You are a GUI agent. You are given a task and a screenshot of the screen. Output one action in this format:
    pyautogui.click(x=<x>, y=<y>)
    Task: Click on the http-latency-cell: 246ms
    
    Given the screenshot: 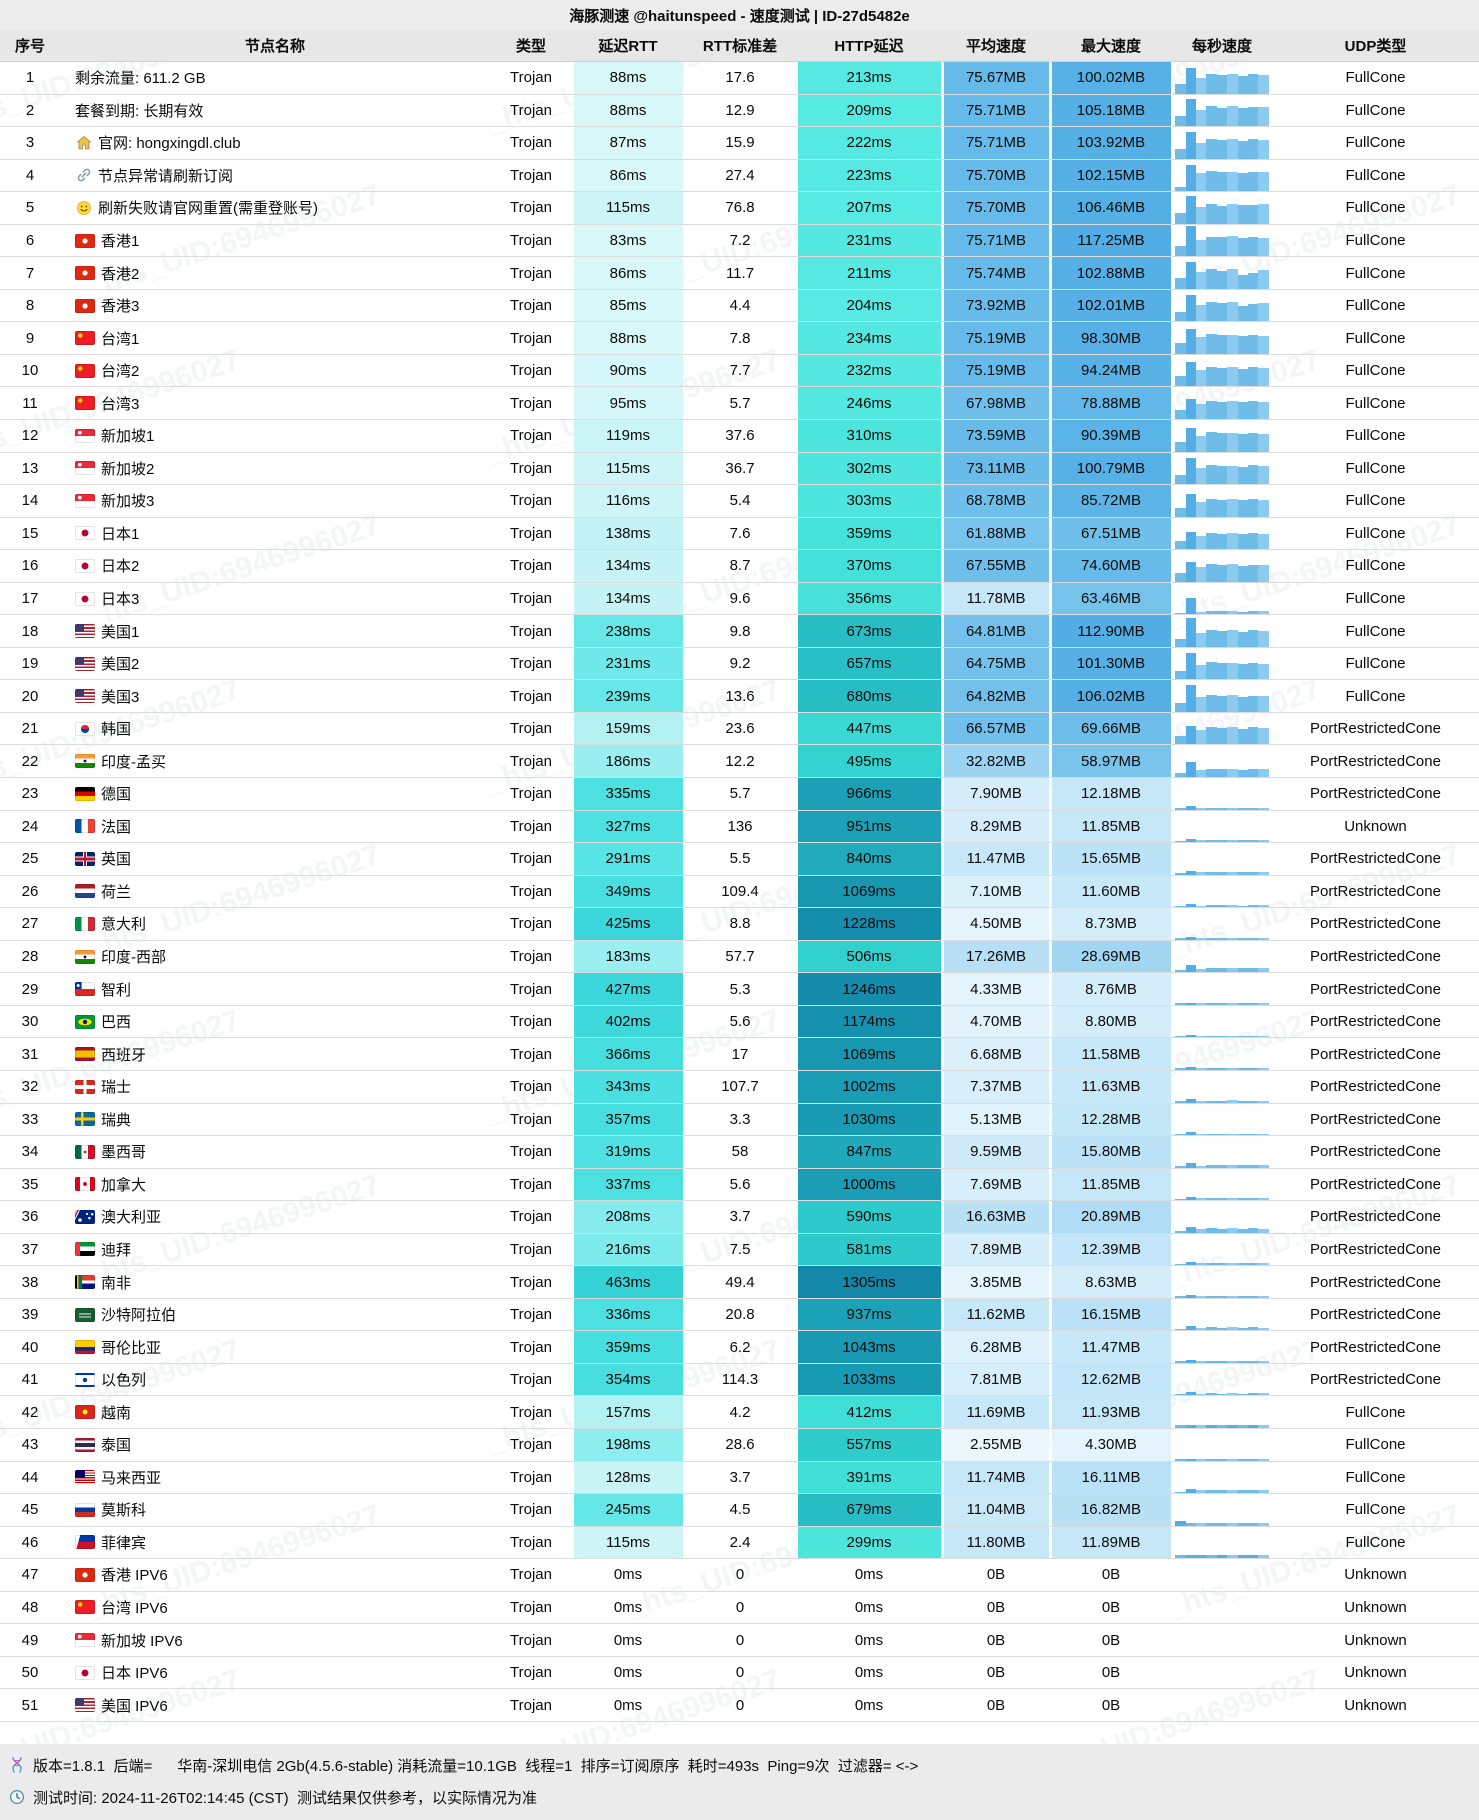 What is the action you would take?
    pyautogui.click(x=869, y=403)
    